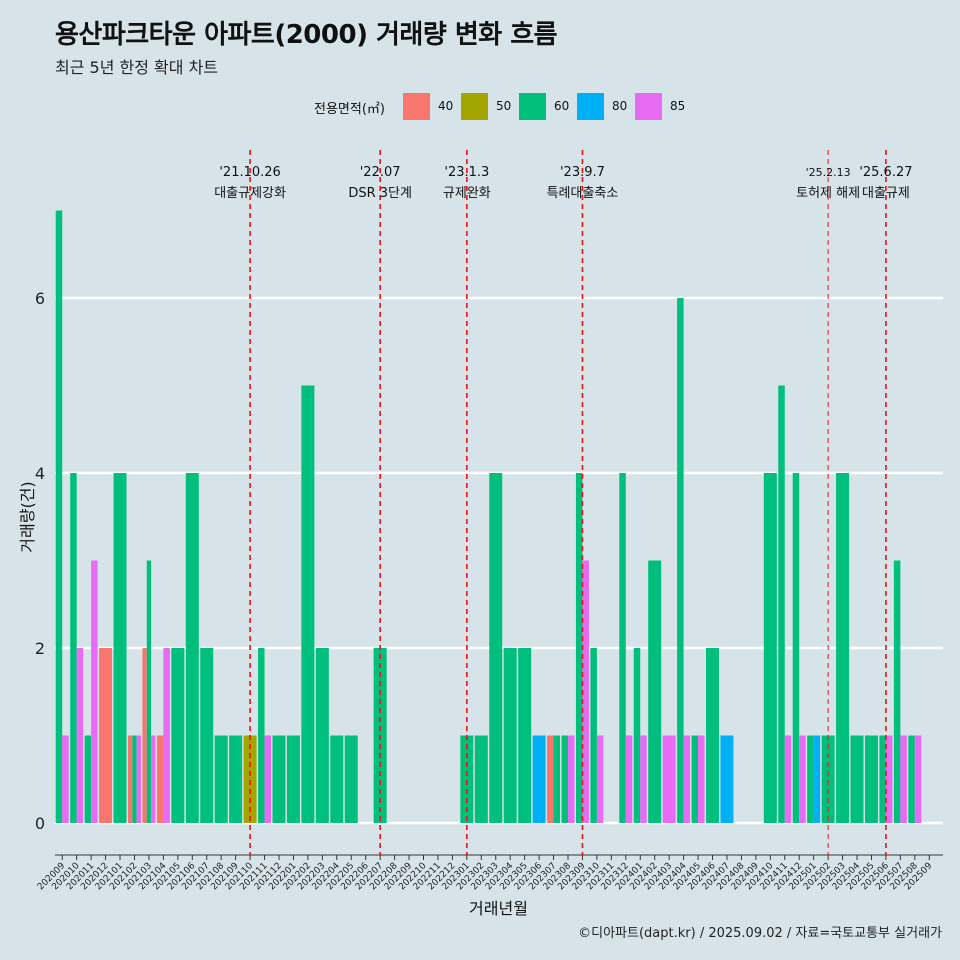  What do you see at coordinates (349, 109) in the screenshot?
I see `legend-title: 전용면적(㎡)` at bounding box center [349, 109].